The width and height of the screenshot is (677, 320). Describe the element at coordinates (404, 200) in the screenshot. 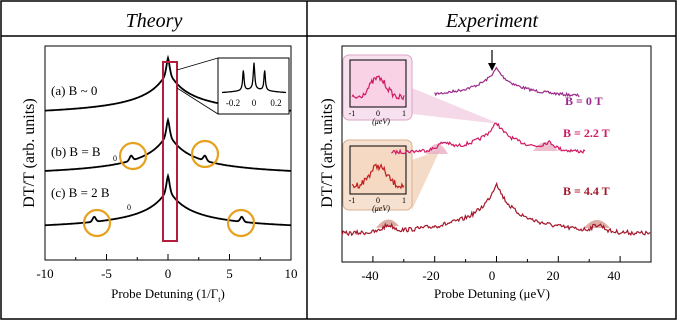

I see `experiment-inset-2-tick: 1` at that location.